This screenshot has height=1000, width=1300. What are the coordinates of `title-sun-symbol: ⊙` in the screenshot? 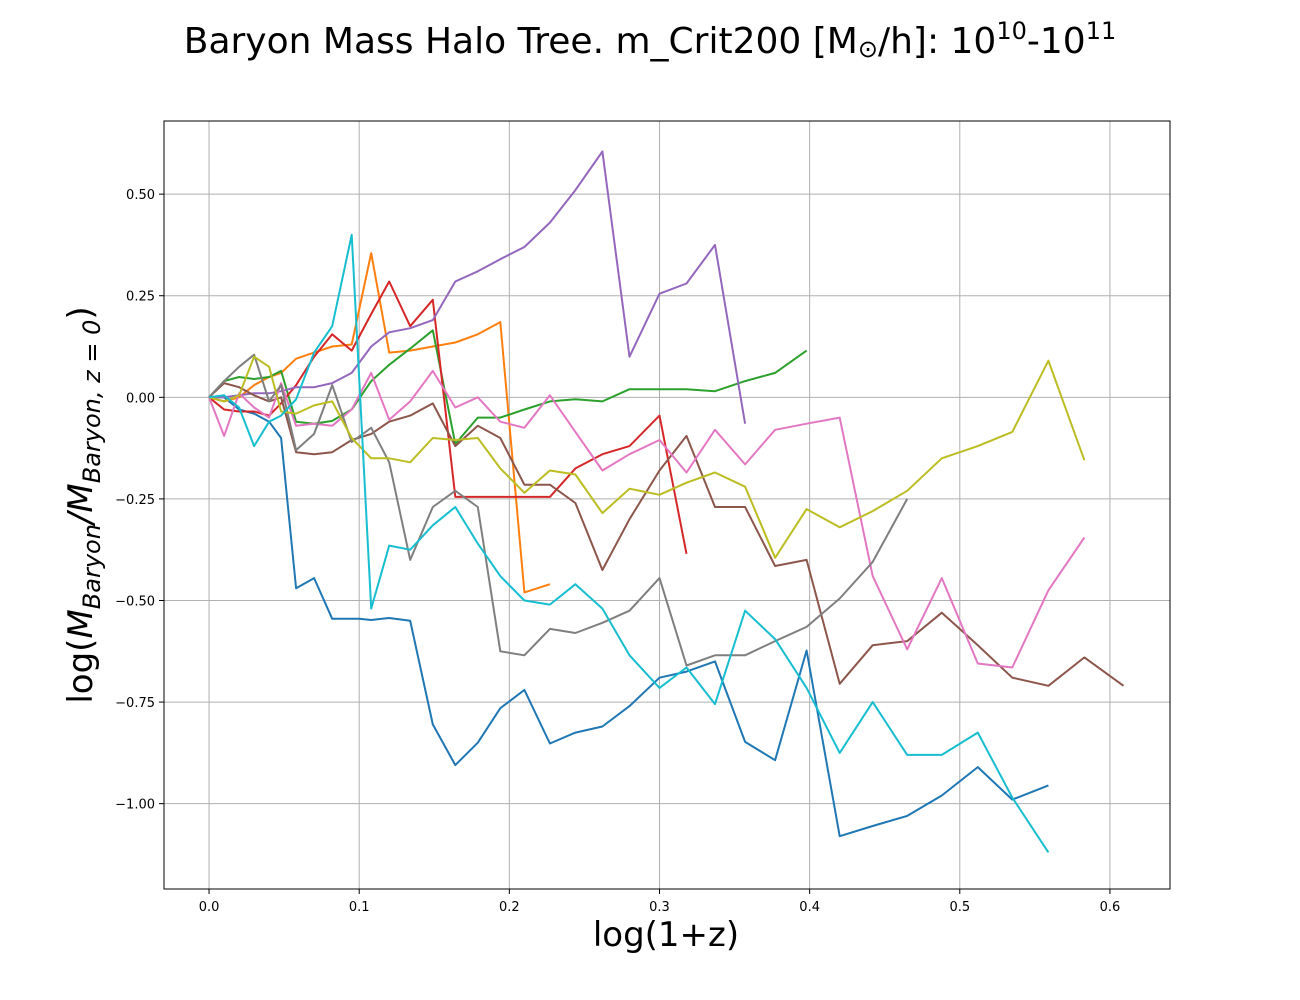 It's located at (868, 49).